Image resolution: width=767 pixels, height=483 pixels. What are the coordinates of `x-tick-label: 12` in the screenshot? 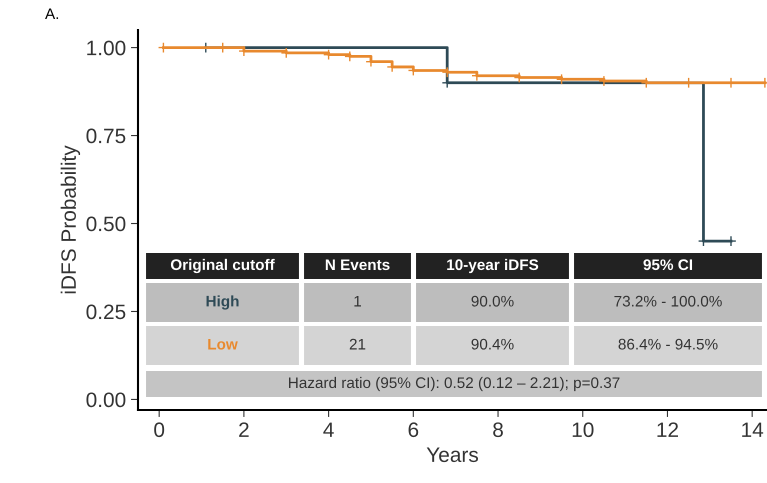 It's located at (667, 429).